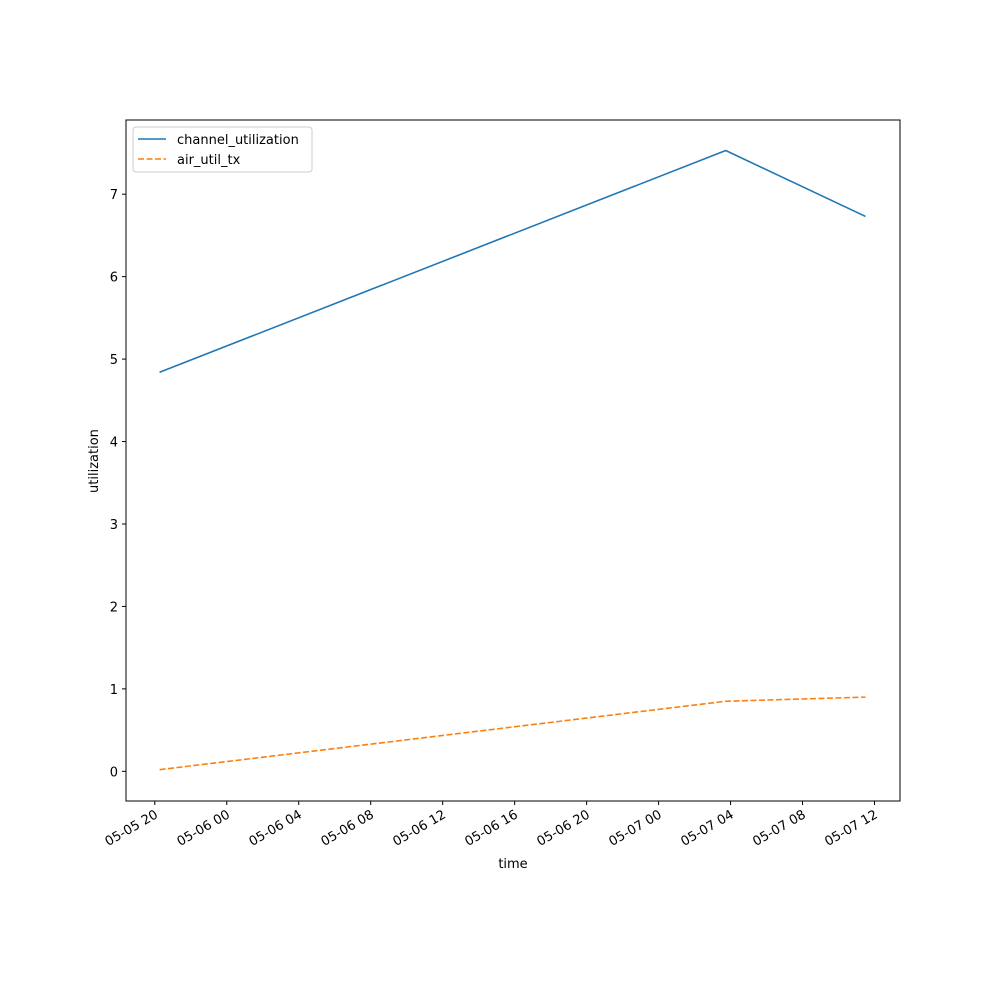 Image resolution: width=1000 pixels, height=1000 pixels. I want to click on y-tick-label: 4, so click(114, 443).